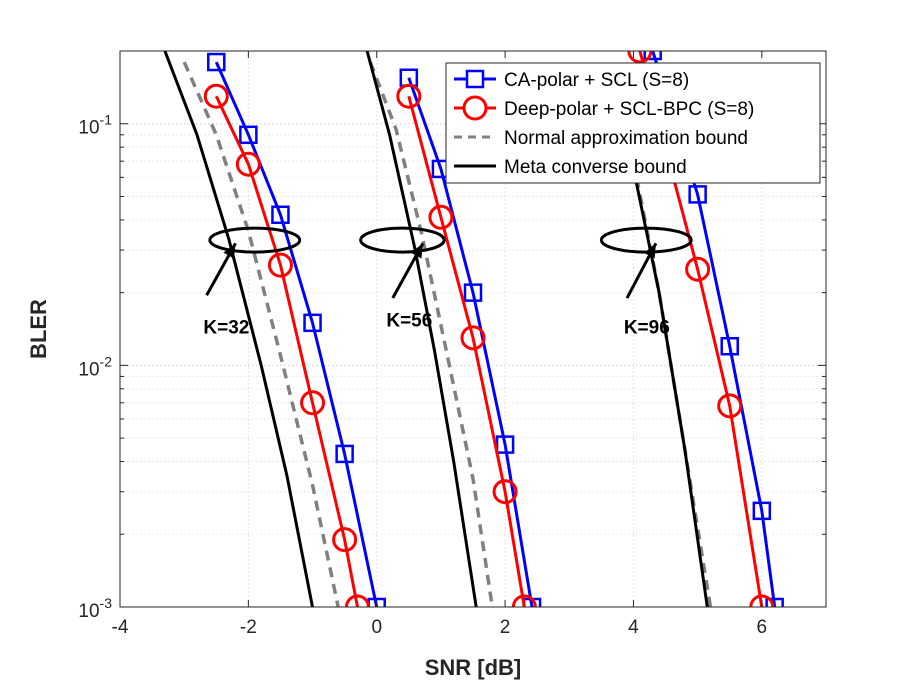  I want to click on legend-entry: Deep-polar + SCL-BPC (S=8), so click(604, 108).